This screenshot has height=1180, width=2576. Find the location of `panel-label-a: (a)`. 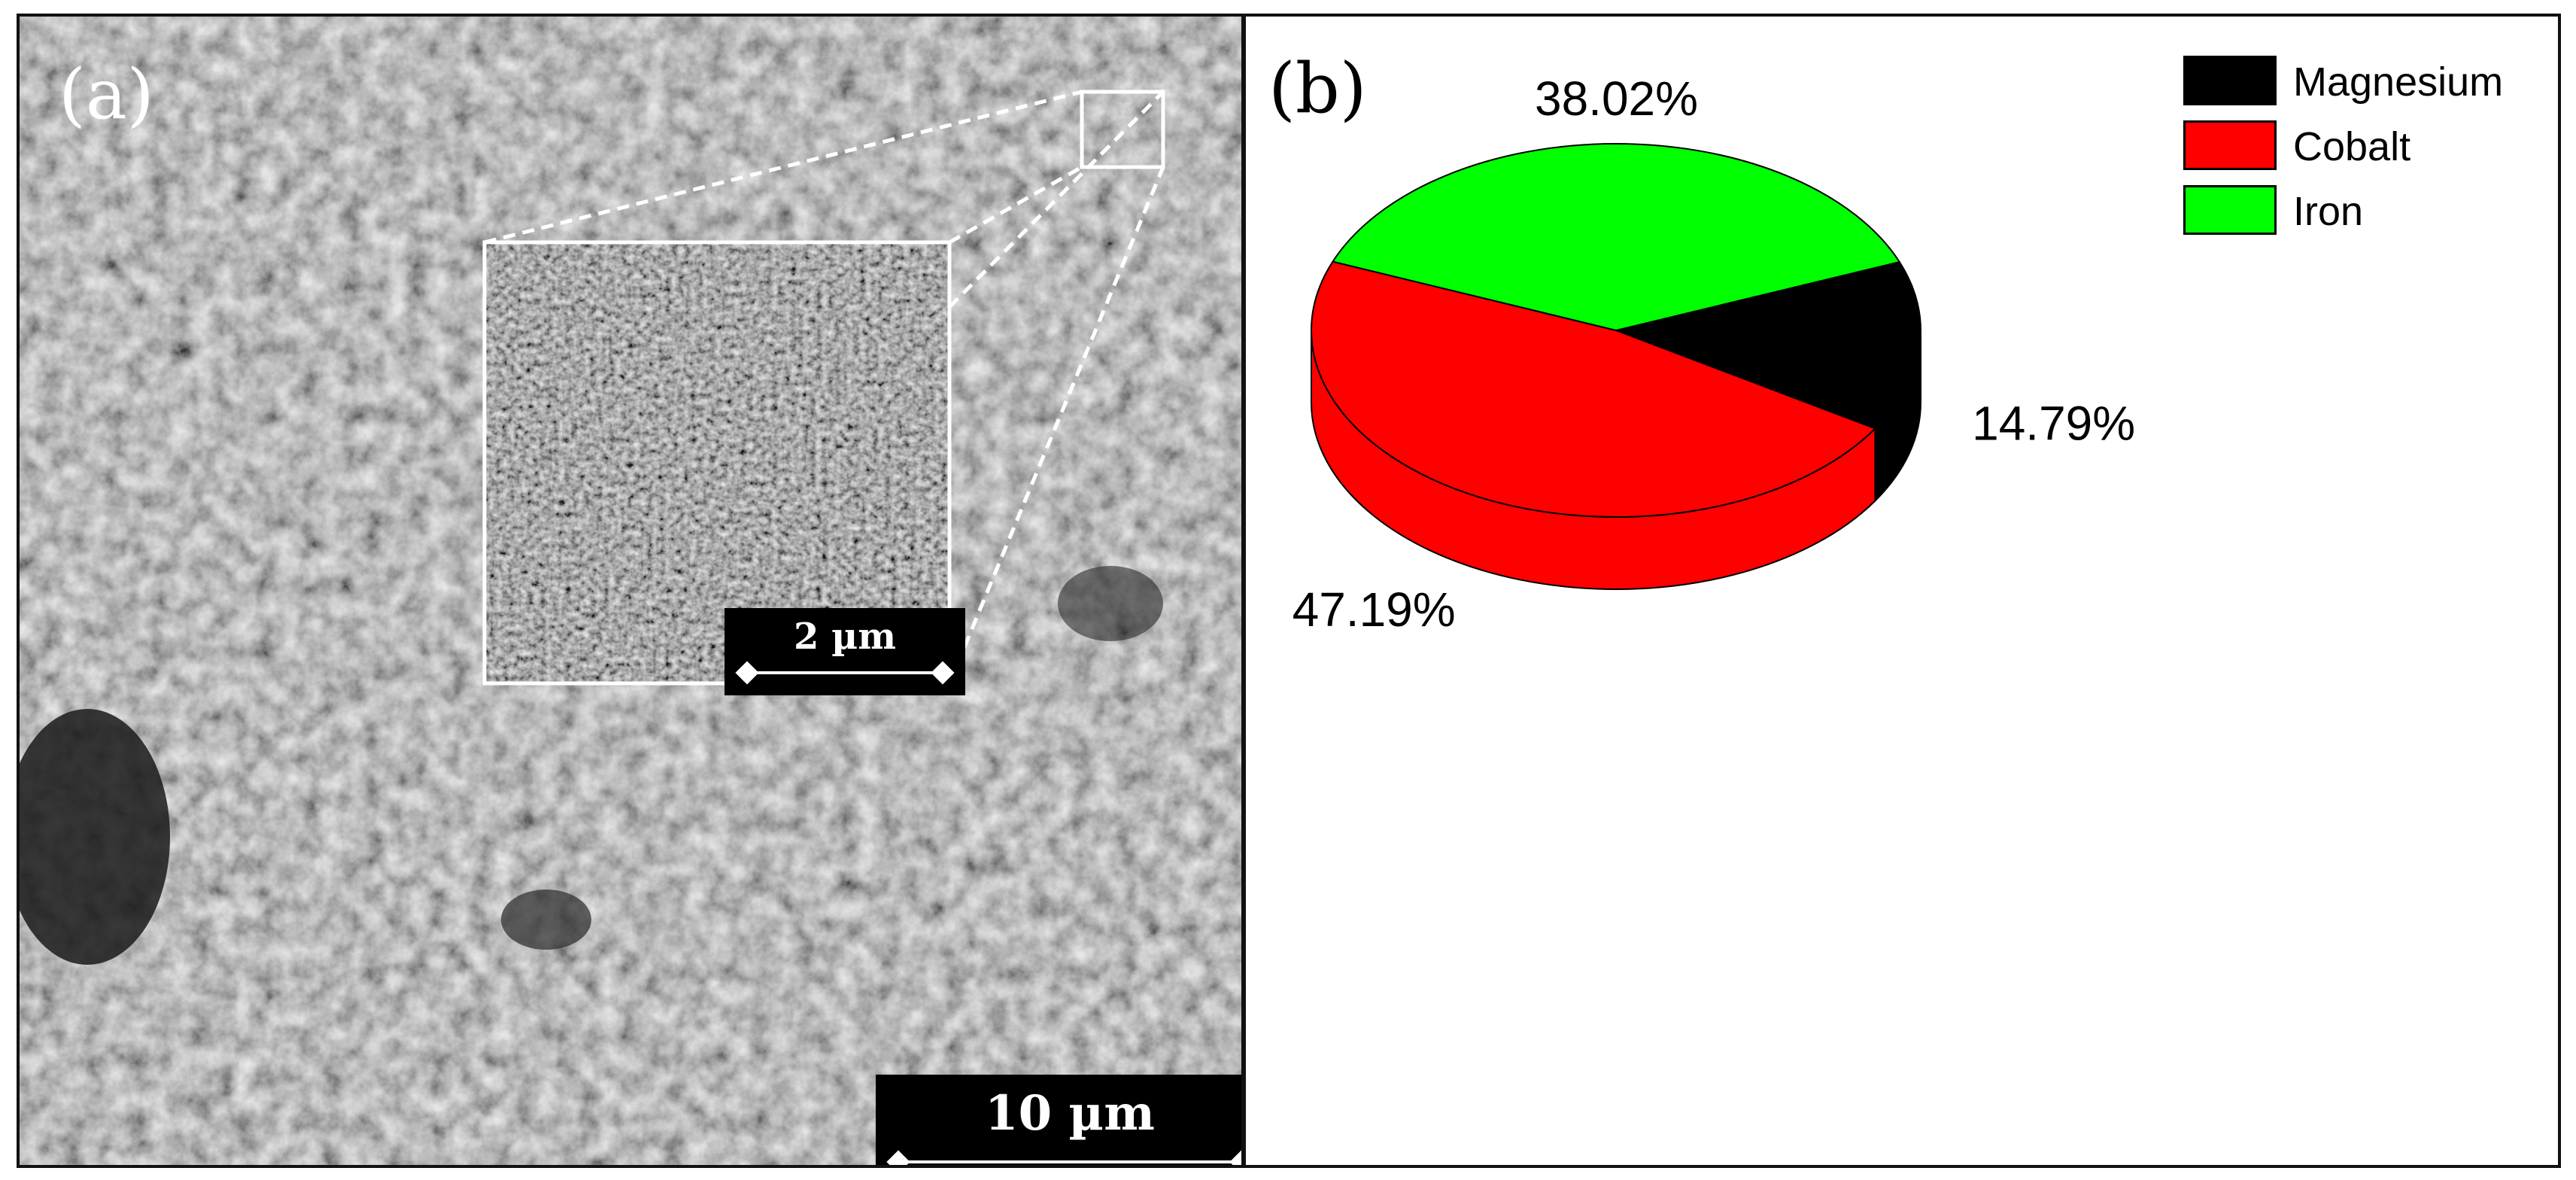

panel-label-a: (a) is located at coordinates (107, 94).